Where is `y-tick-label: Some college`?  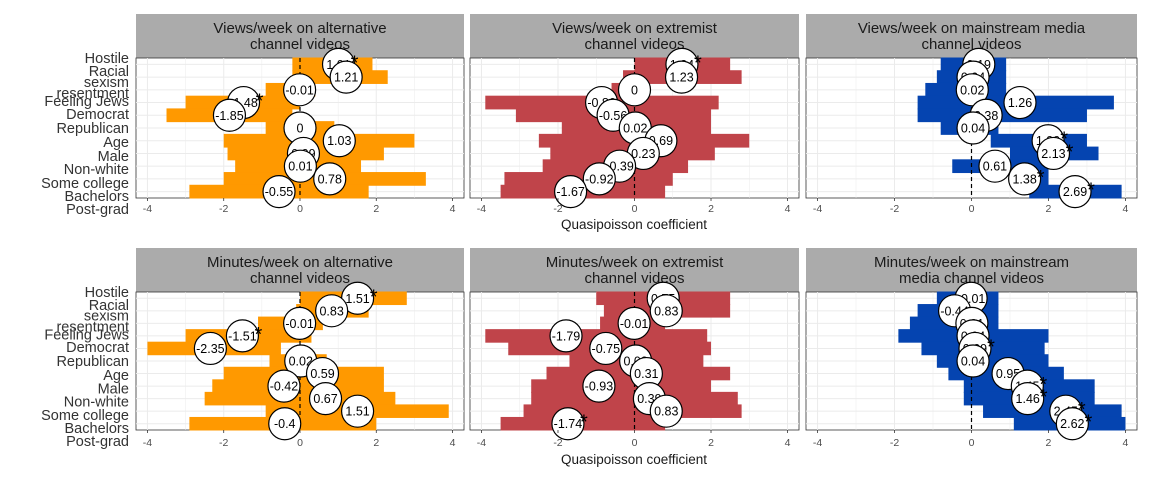 y-tick-label: Some college is located at coordinates (85, 184).